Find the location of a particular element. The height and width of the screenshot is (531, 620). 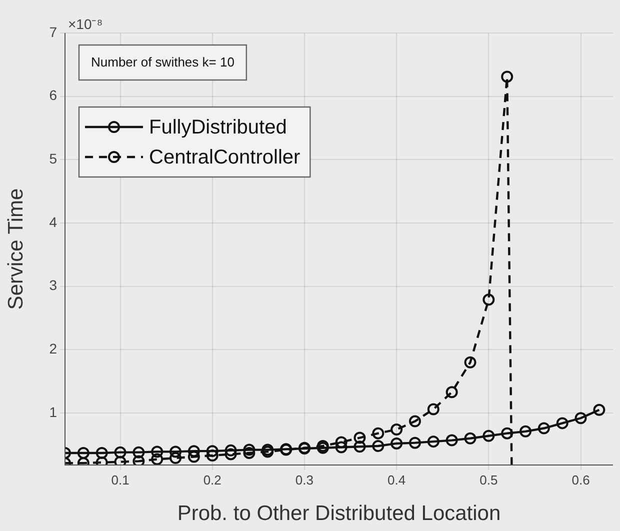

y-axis-title: Service Time is located at coordinates (16, 249).